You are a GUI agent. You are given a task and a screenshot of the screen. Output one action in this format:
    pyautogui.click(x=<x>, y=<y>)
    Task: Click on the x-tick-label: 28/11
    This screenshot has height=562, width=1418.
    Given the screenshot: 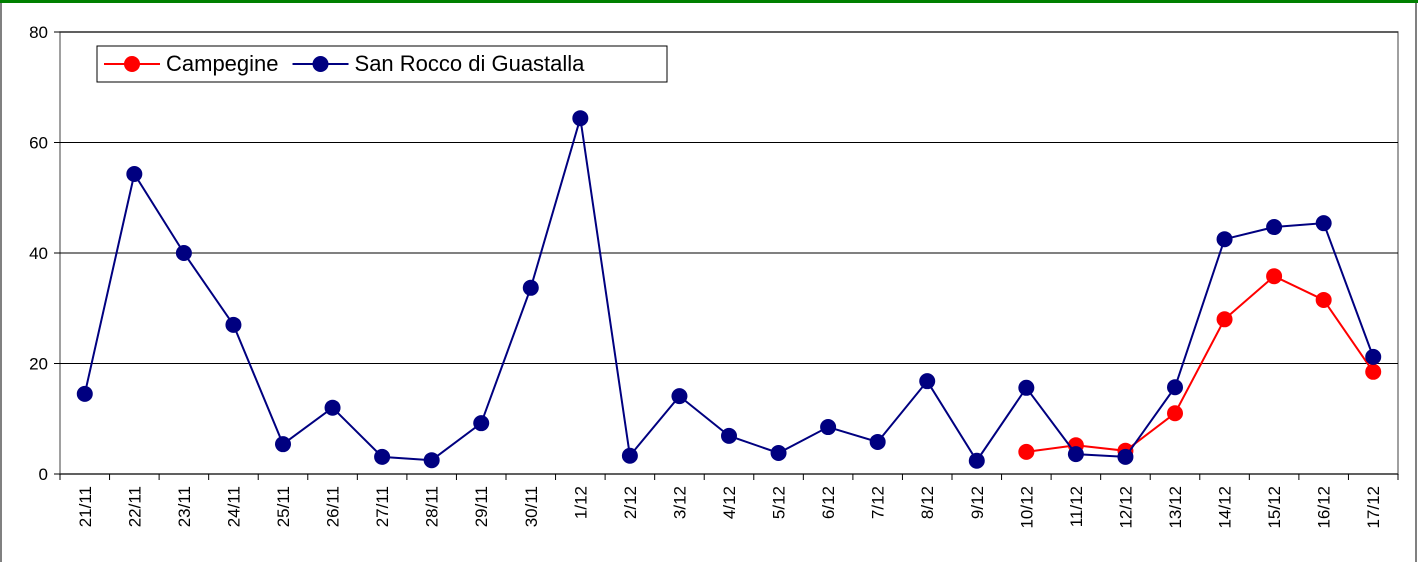 What is the action you would take?
    pyautogui.click(x=432, y=506)
    